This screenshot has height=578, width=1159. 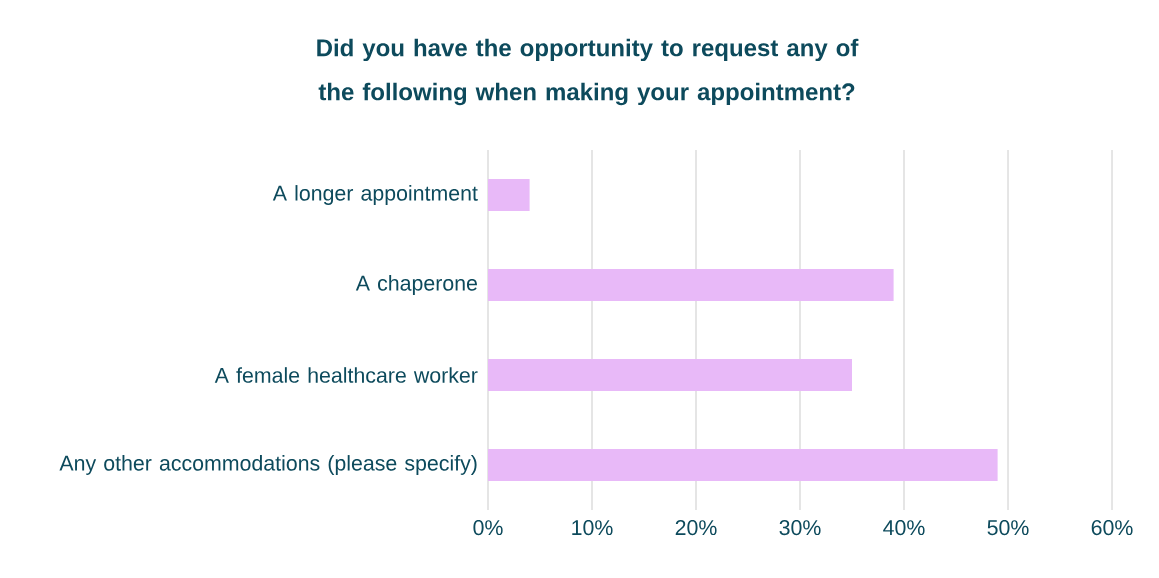 I want to click on chart-title: Did you have the opportunity to request any of the following when making your appointment?, so click(x=588, y=72).